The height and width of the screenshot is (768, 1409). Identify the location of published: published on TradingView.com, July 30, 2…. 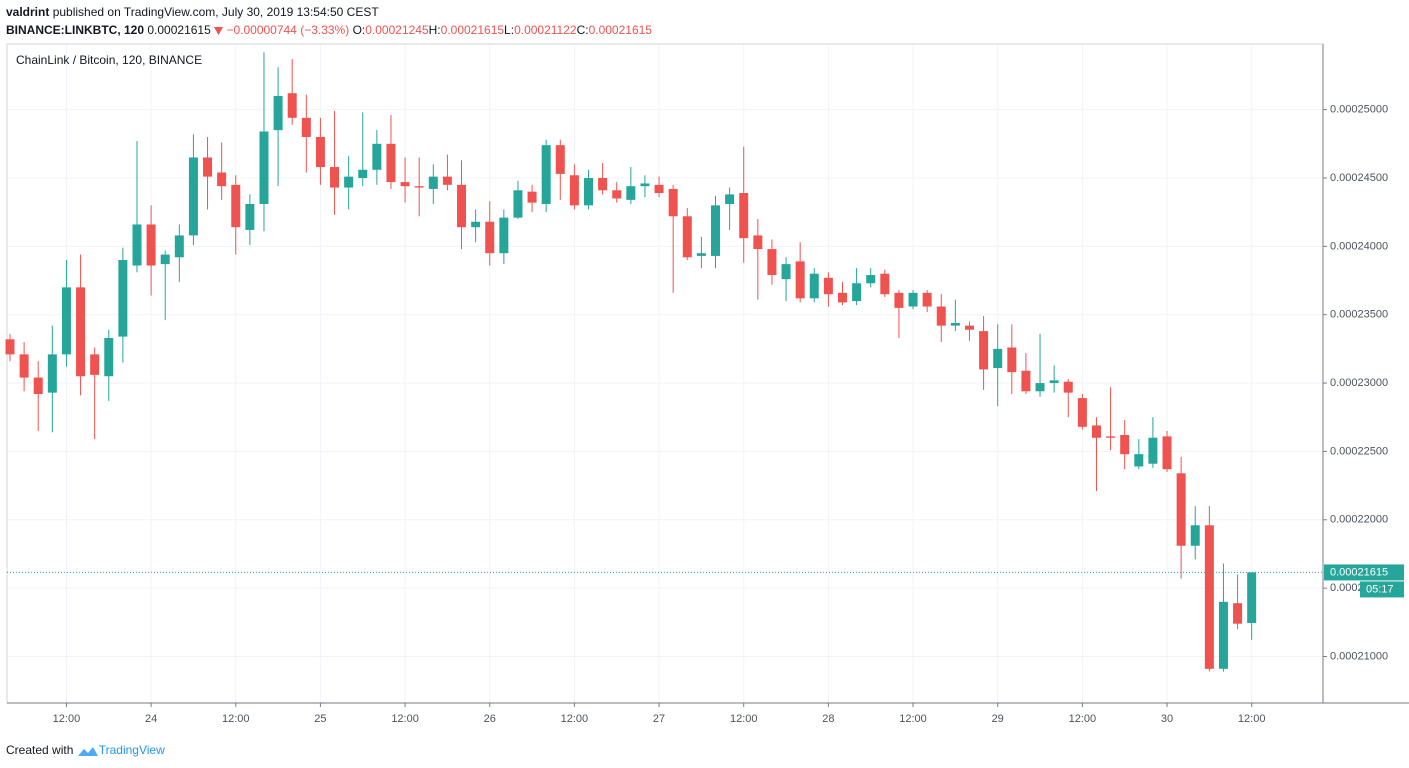
(215, 12).